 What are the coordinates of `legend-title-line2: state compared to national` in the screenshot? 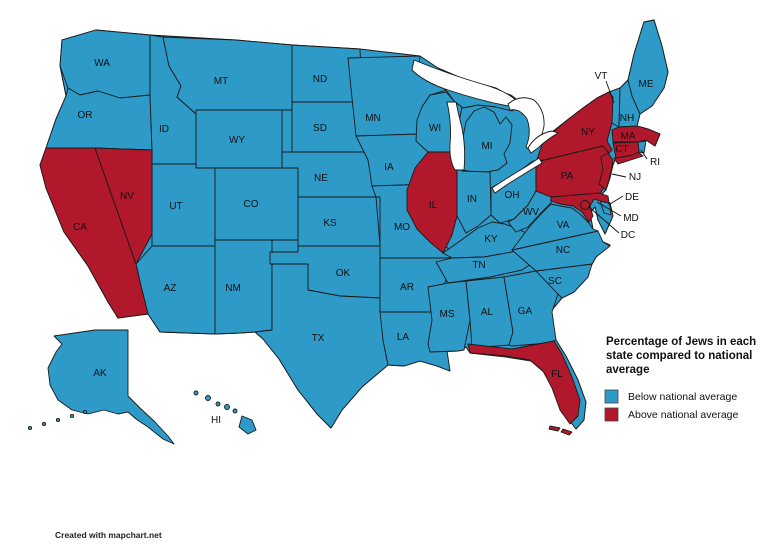 It's located at (679, 356).